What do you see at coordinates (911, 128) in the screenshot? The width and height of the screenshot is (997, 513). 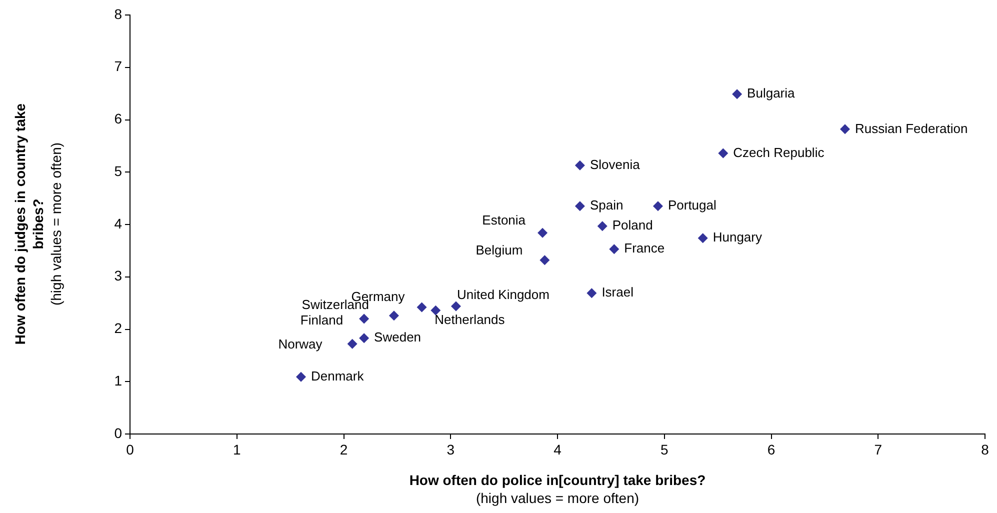 I see `annotation: Russian Federation` at bounding box center [911, 128].